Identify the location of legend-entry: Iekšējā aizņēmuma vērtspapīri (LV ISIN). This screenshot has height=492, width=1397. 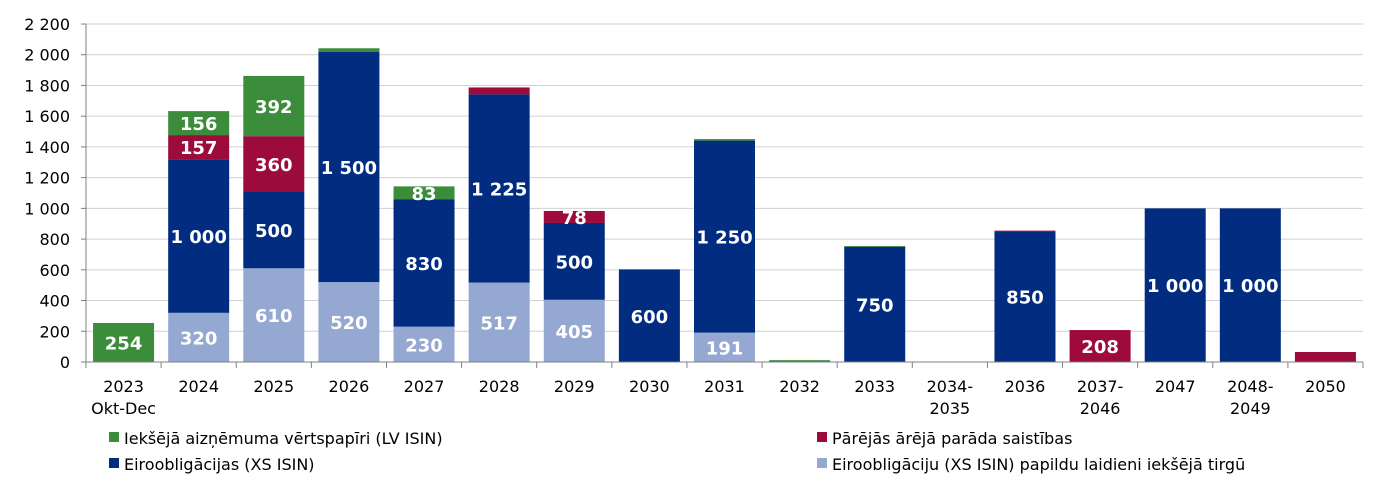
(283, 438).